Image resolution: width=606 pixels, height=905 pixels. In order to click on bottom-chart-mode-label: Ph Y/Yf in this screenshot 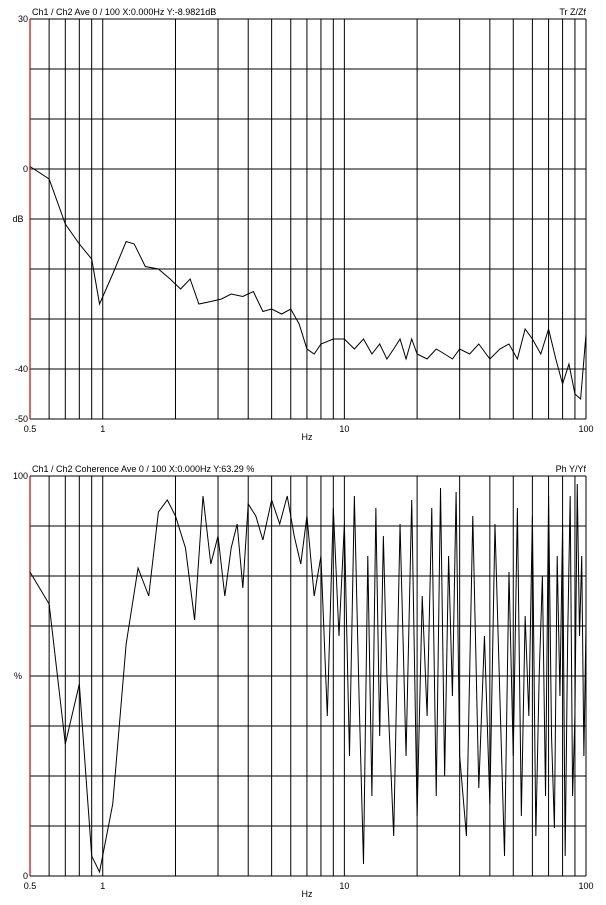, I will do `click(571, 469)`.